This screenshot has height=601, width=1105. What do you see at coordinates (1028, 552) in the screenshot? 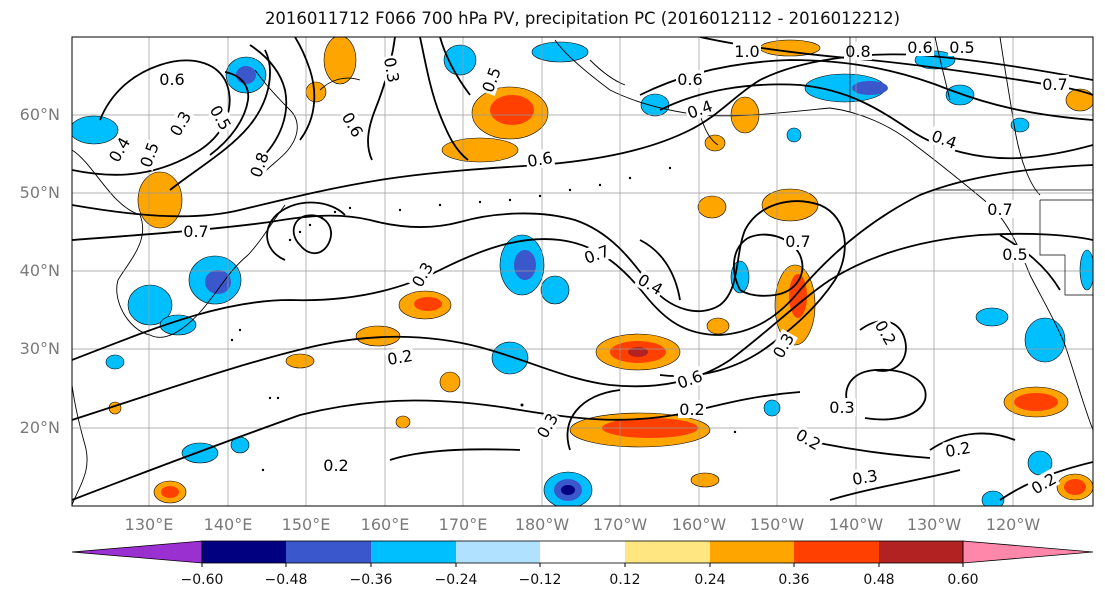
I see `colorbar-extend-max` at bounding box center [1028, 552].